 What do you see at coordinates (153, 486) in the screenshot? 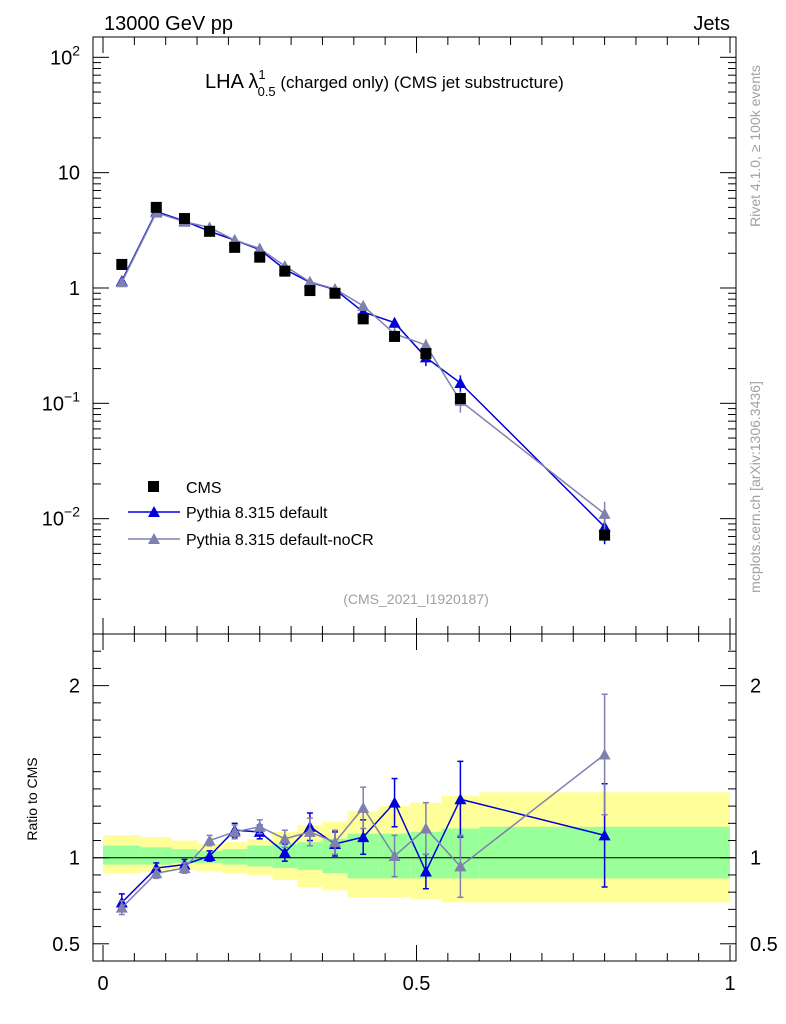
I see `legend-marker-cms` at bounding box center [153, 486].